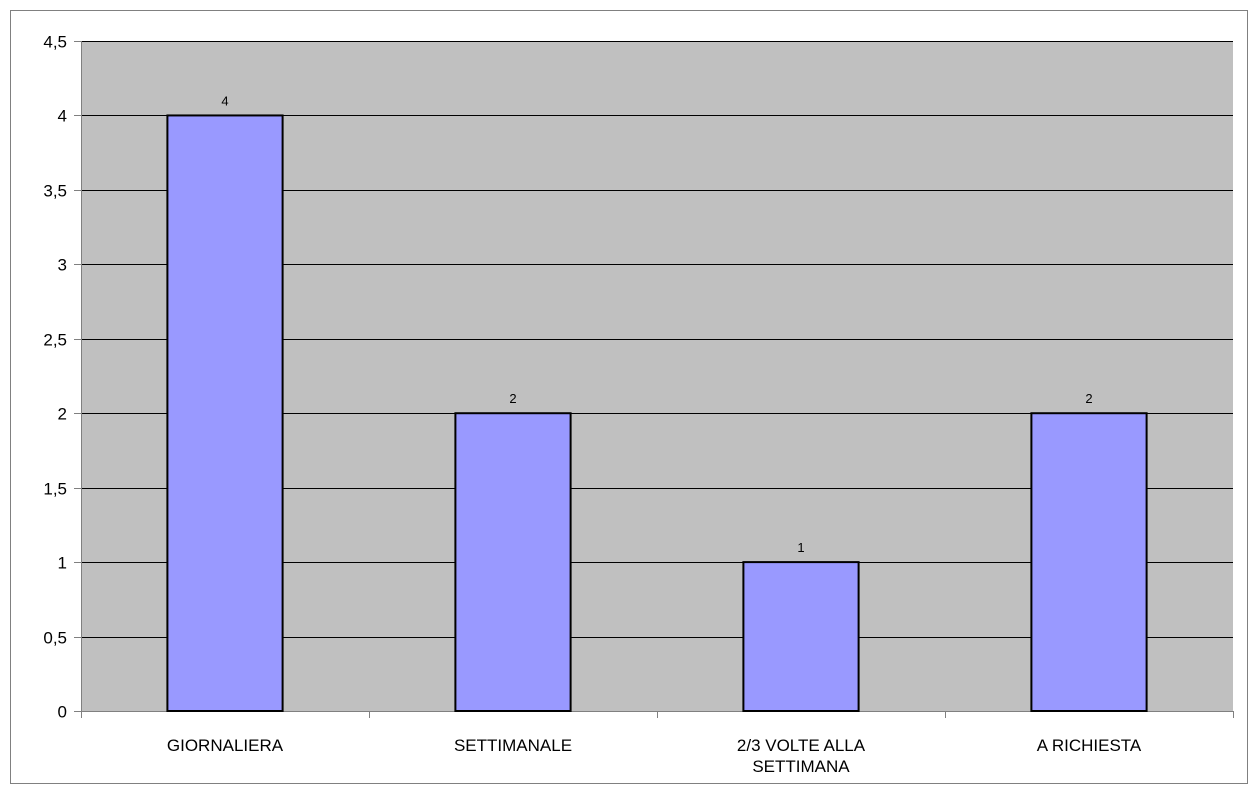 The height and width of the screenshot is (785, 1249). What do you see at coordinates (55, 340) in the screenshot?
I see `y-tick-label: 2,5` at bounding box center [55, 340].